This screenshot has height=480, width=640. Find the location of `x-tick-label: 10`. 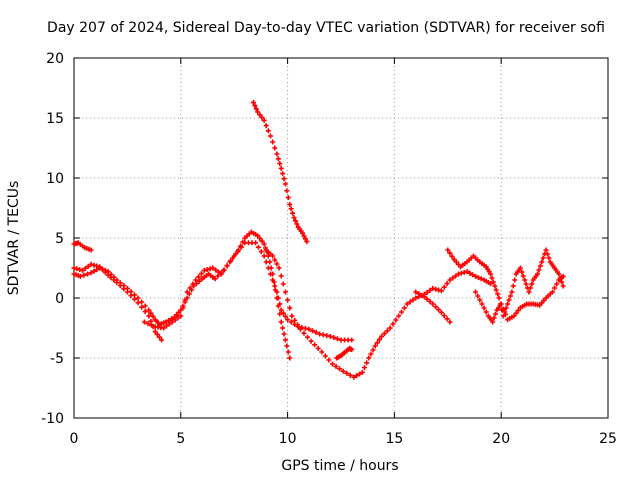

x-tick-label: 10 is located at coordinates (288, 439).